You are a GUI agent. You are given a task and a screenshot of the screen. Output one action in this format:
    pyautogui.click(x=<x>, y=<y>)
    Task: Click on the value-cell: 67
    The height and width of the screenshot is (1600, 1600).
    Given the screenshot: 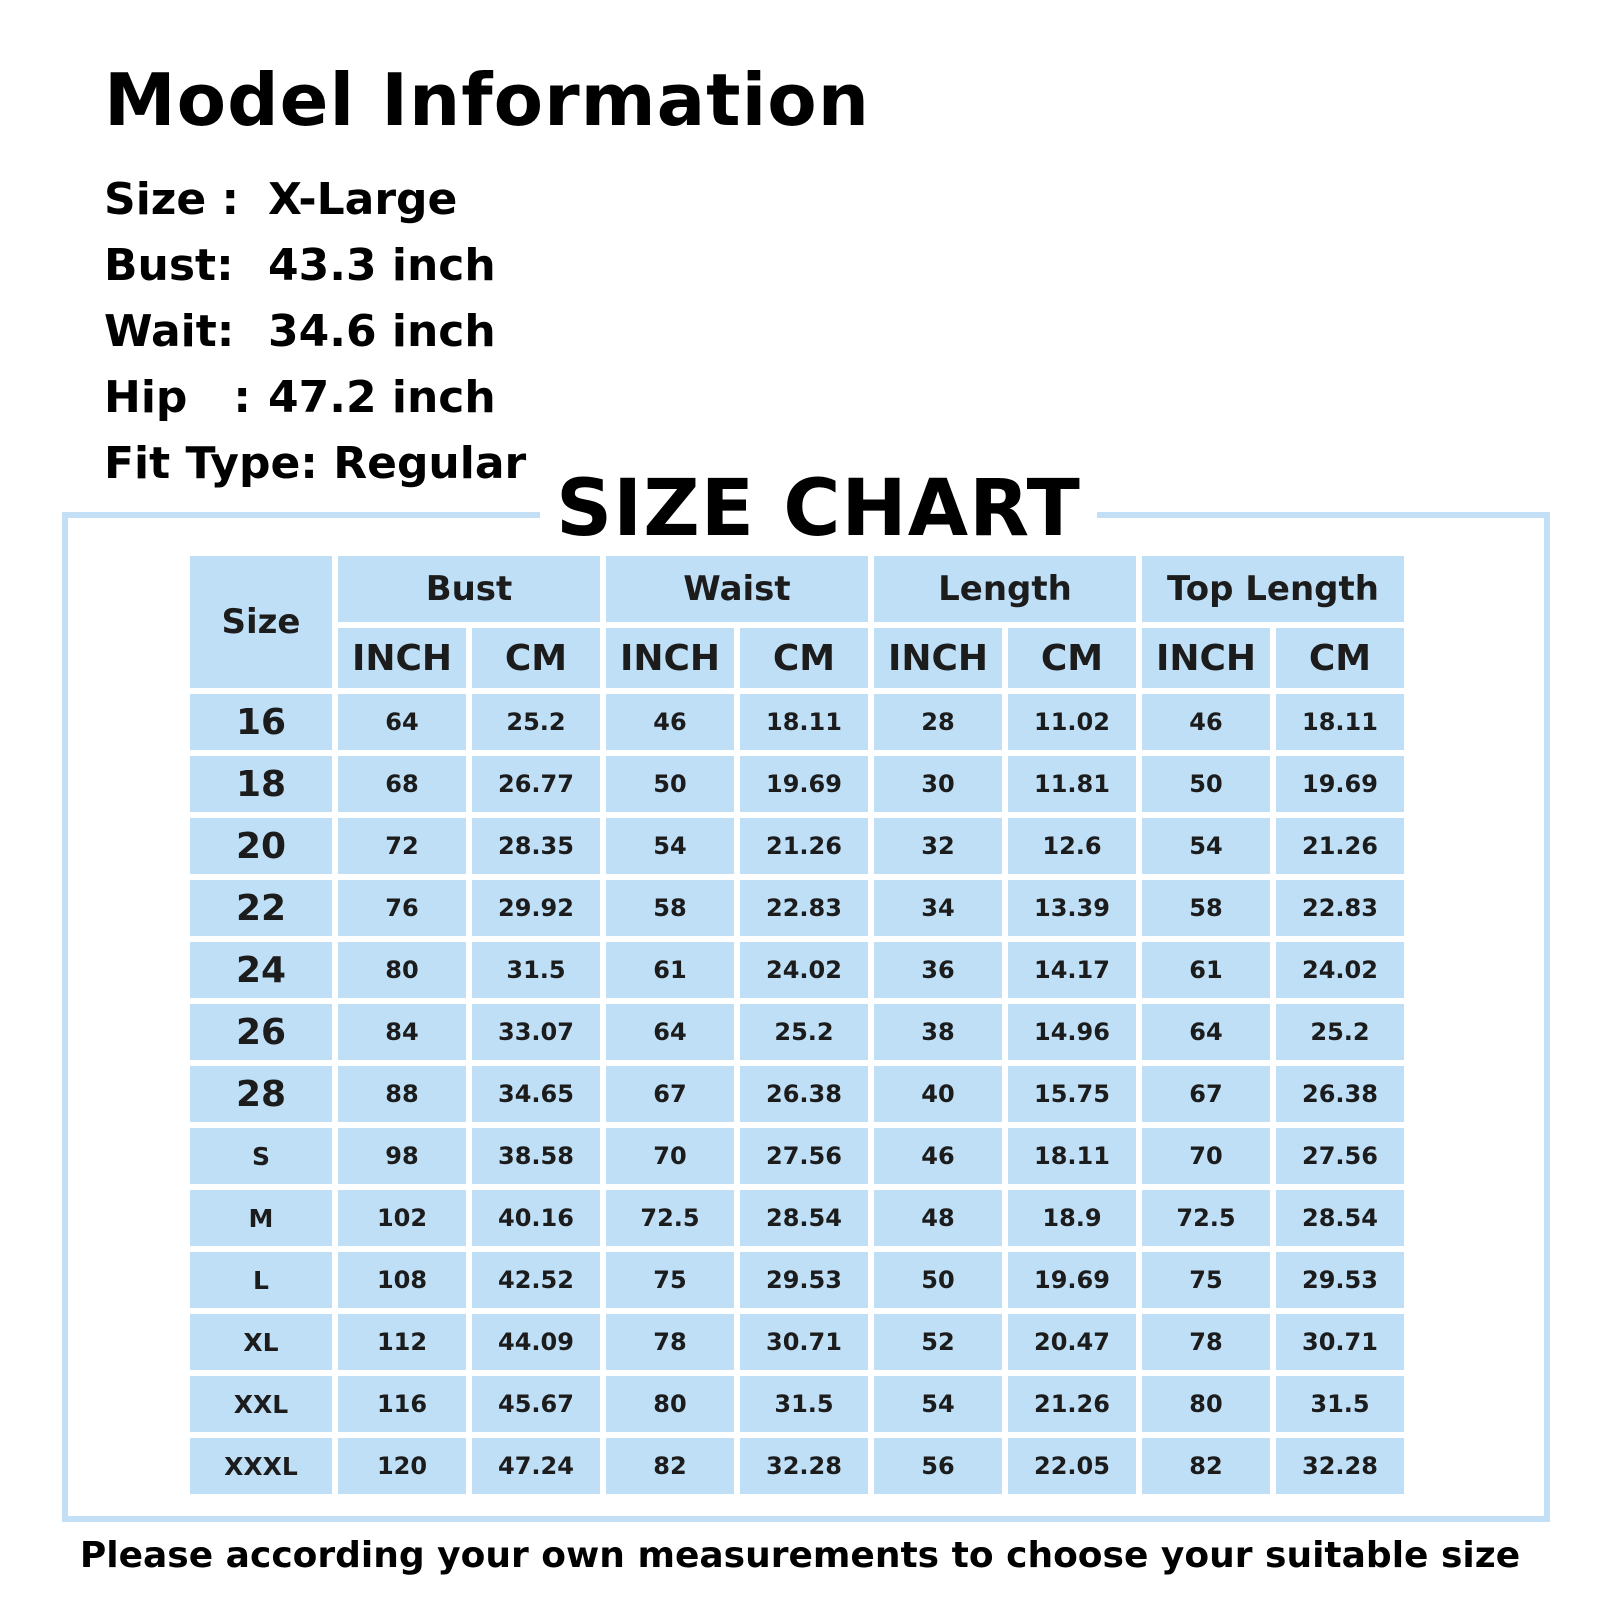 What is the action you would take?
    pyautogui.click(x=1206, y=1094)
    